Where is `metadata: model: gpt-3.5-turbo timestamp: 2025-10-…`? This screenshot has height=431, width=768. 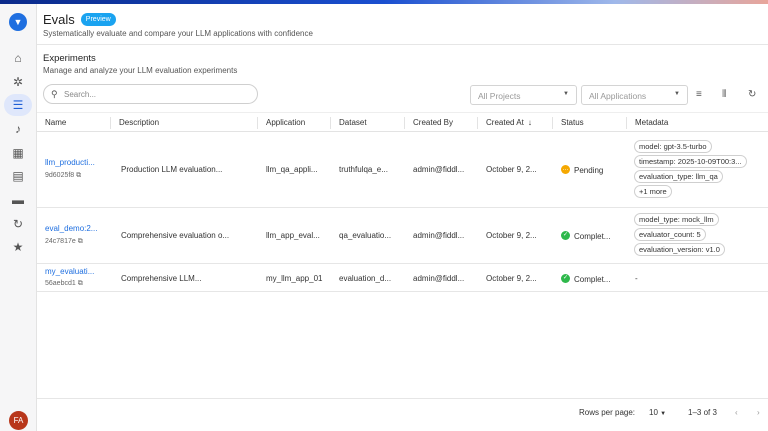
metadata: model: gpt-3.5-turbo timestamp: 2025-10-… is located at coordinates (690, 170).